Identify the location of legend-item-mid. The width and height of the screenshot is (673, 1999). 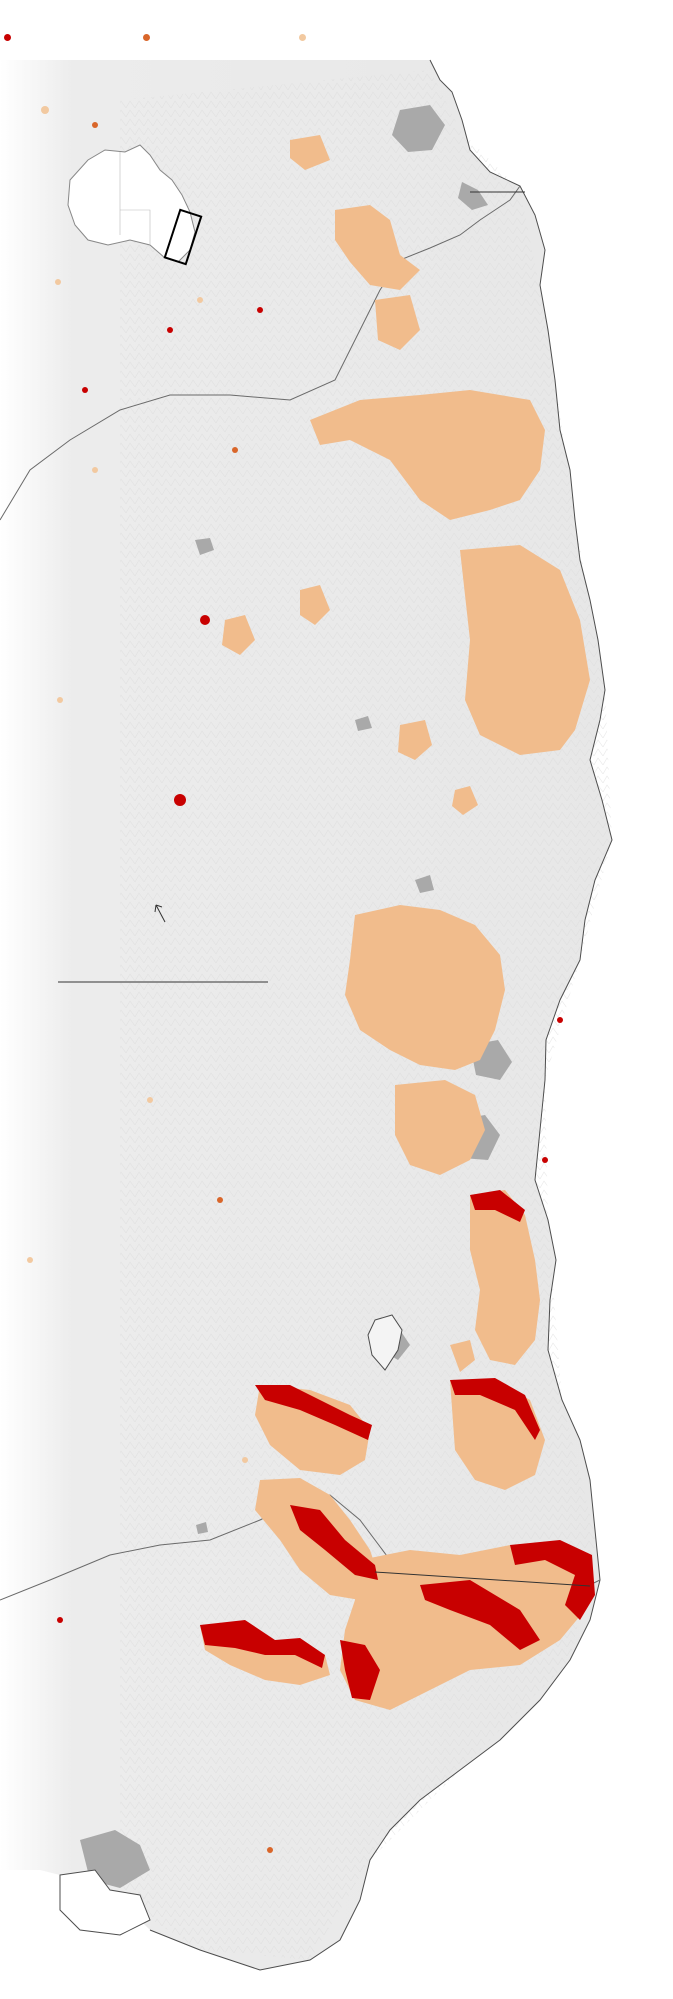
(149, 37).